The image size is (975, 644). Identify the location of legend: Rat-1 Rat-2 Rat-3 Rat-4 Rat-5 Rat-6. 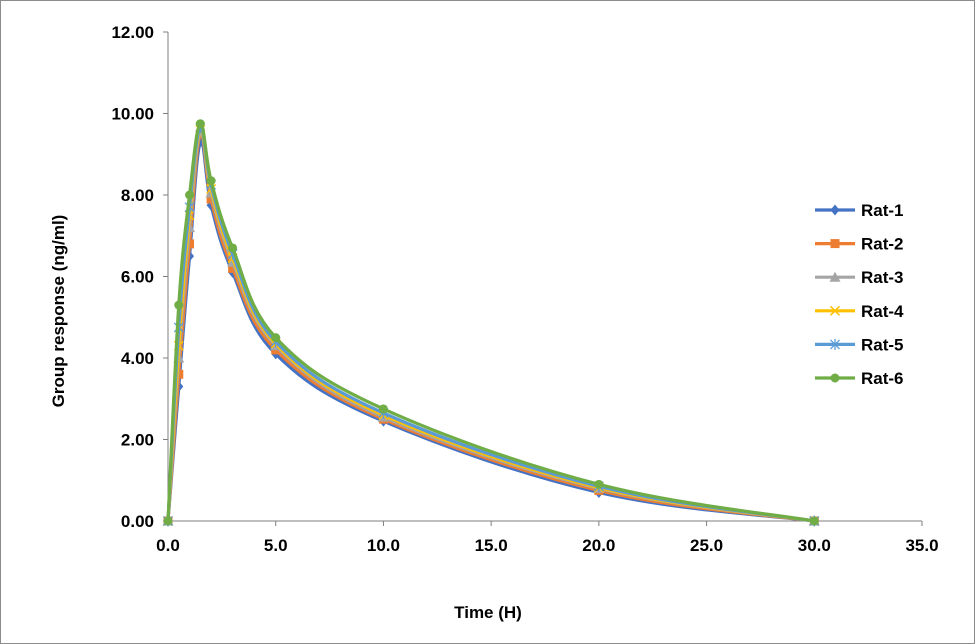
(859, 294).